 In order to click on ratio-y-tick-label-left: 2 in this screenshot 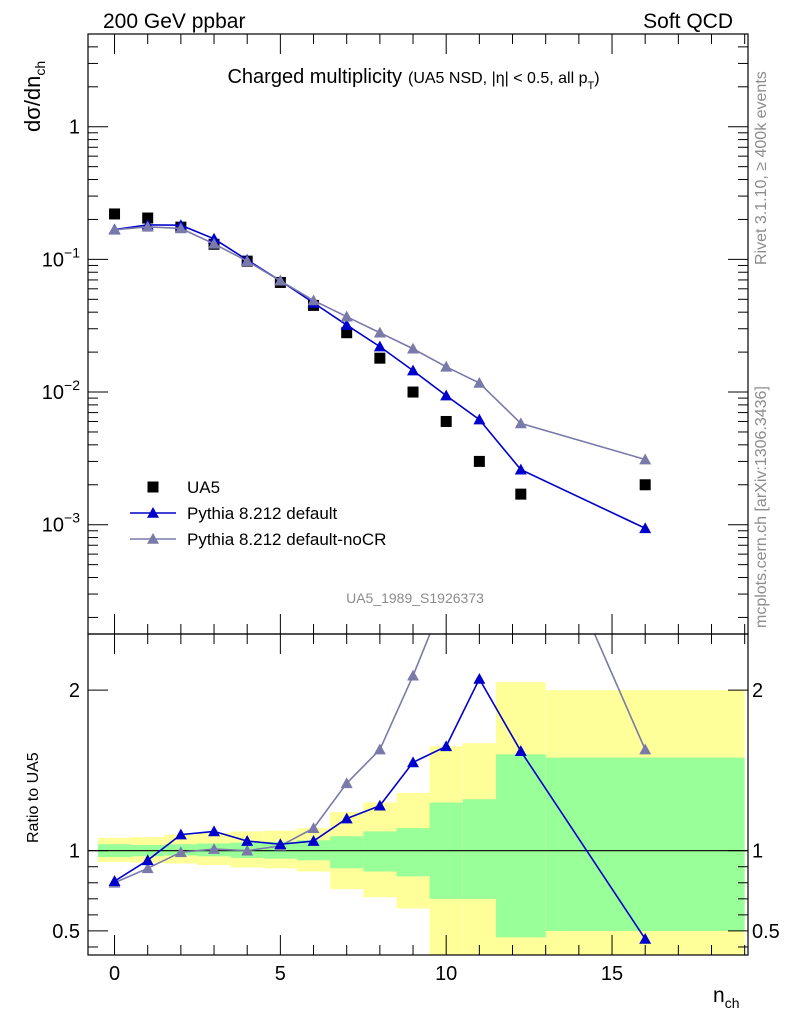, I will do `click(74, 691)`.